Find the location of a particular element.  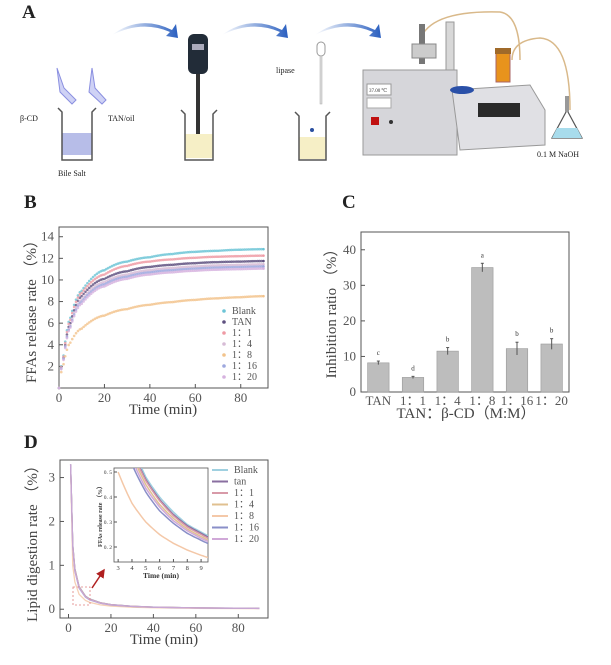

y-tick-label: 8 is located at coordinates (51, 301).